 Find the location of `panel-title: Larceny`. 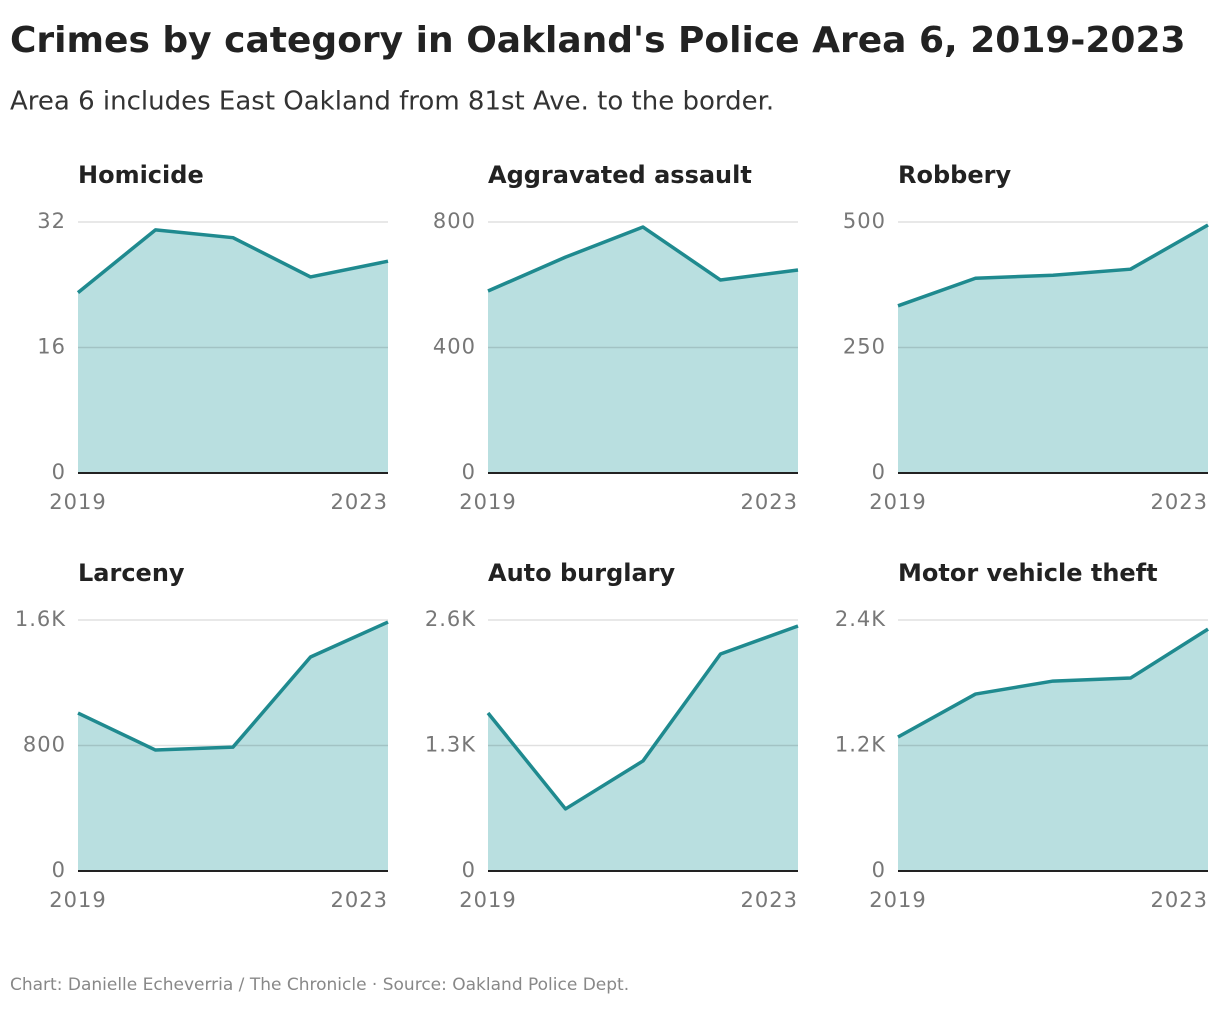

panel-title: Larceny is located at coordinates (131, 573).